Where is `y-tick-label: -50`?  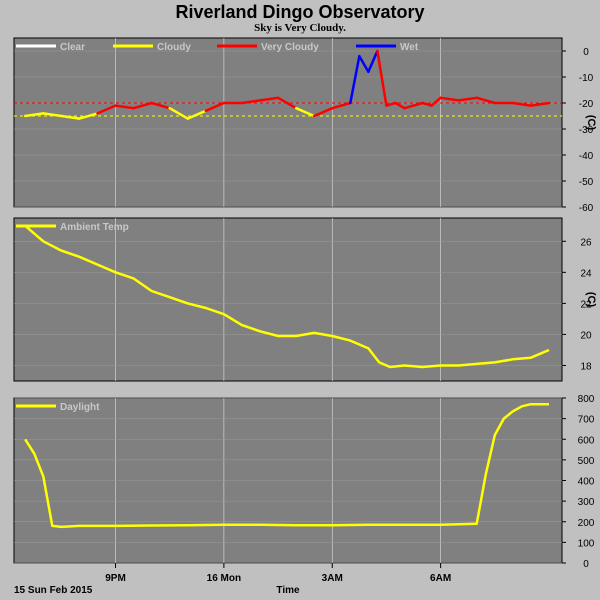
y-tick-label: -50 is located at coordinates (586, 182).